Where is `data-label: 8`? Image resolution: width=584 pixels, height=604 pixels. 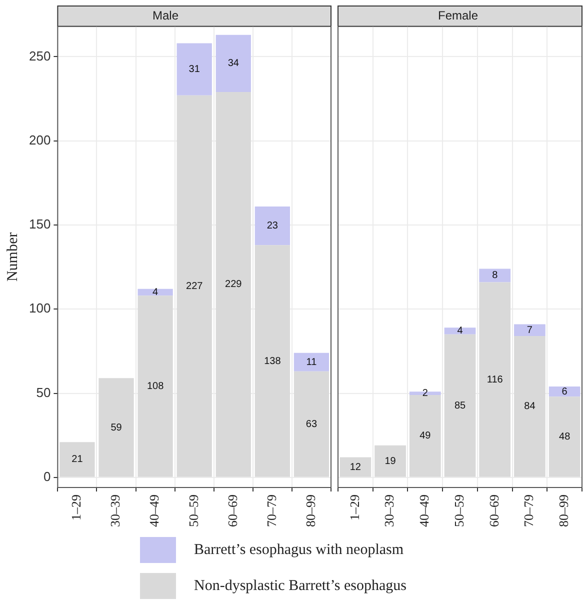 data-label: 8 is located at coordinates (495, 276).